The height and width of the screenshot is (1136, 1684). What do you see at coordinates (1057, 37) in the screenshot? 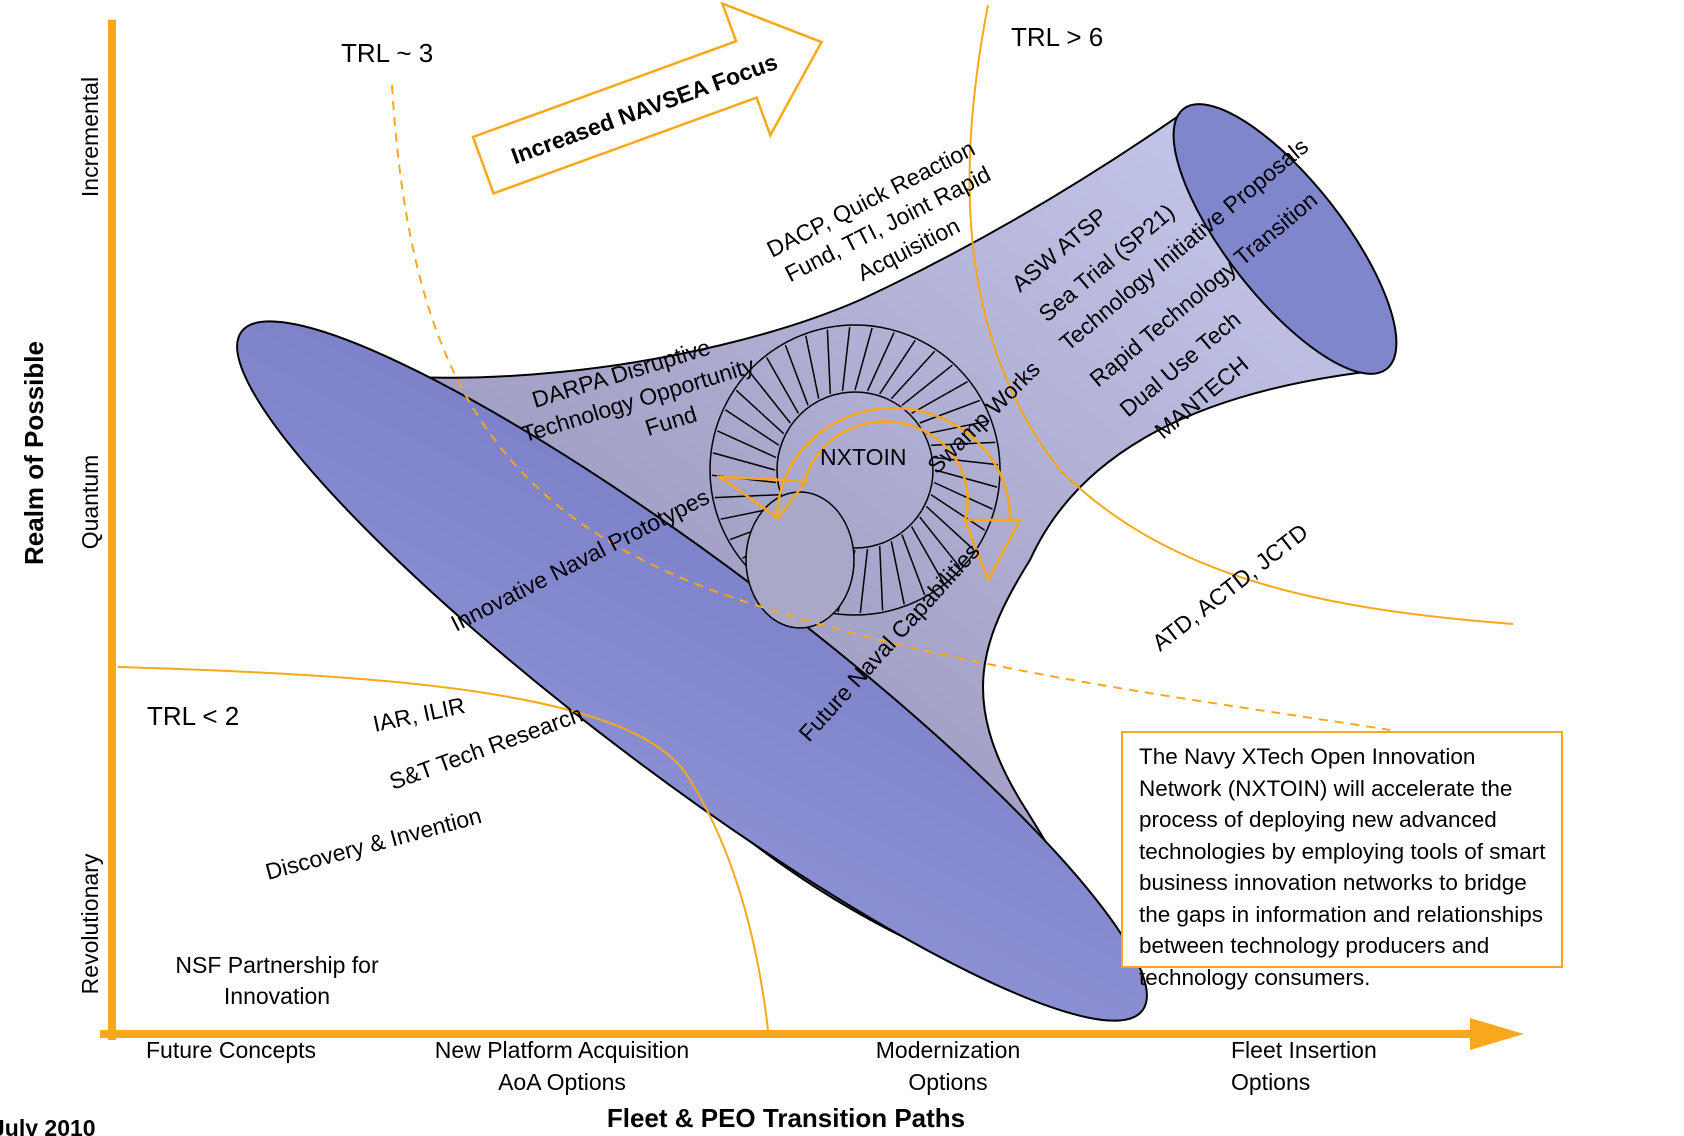
I see `trl-high-label: TRL > 6` at bounding box center [1057, 37].